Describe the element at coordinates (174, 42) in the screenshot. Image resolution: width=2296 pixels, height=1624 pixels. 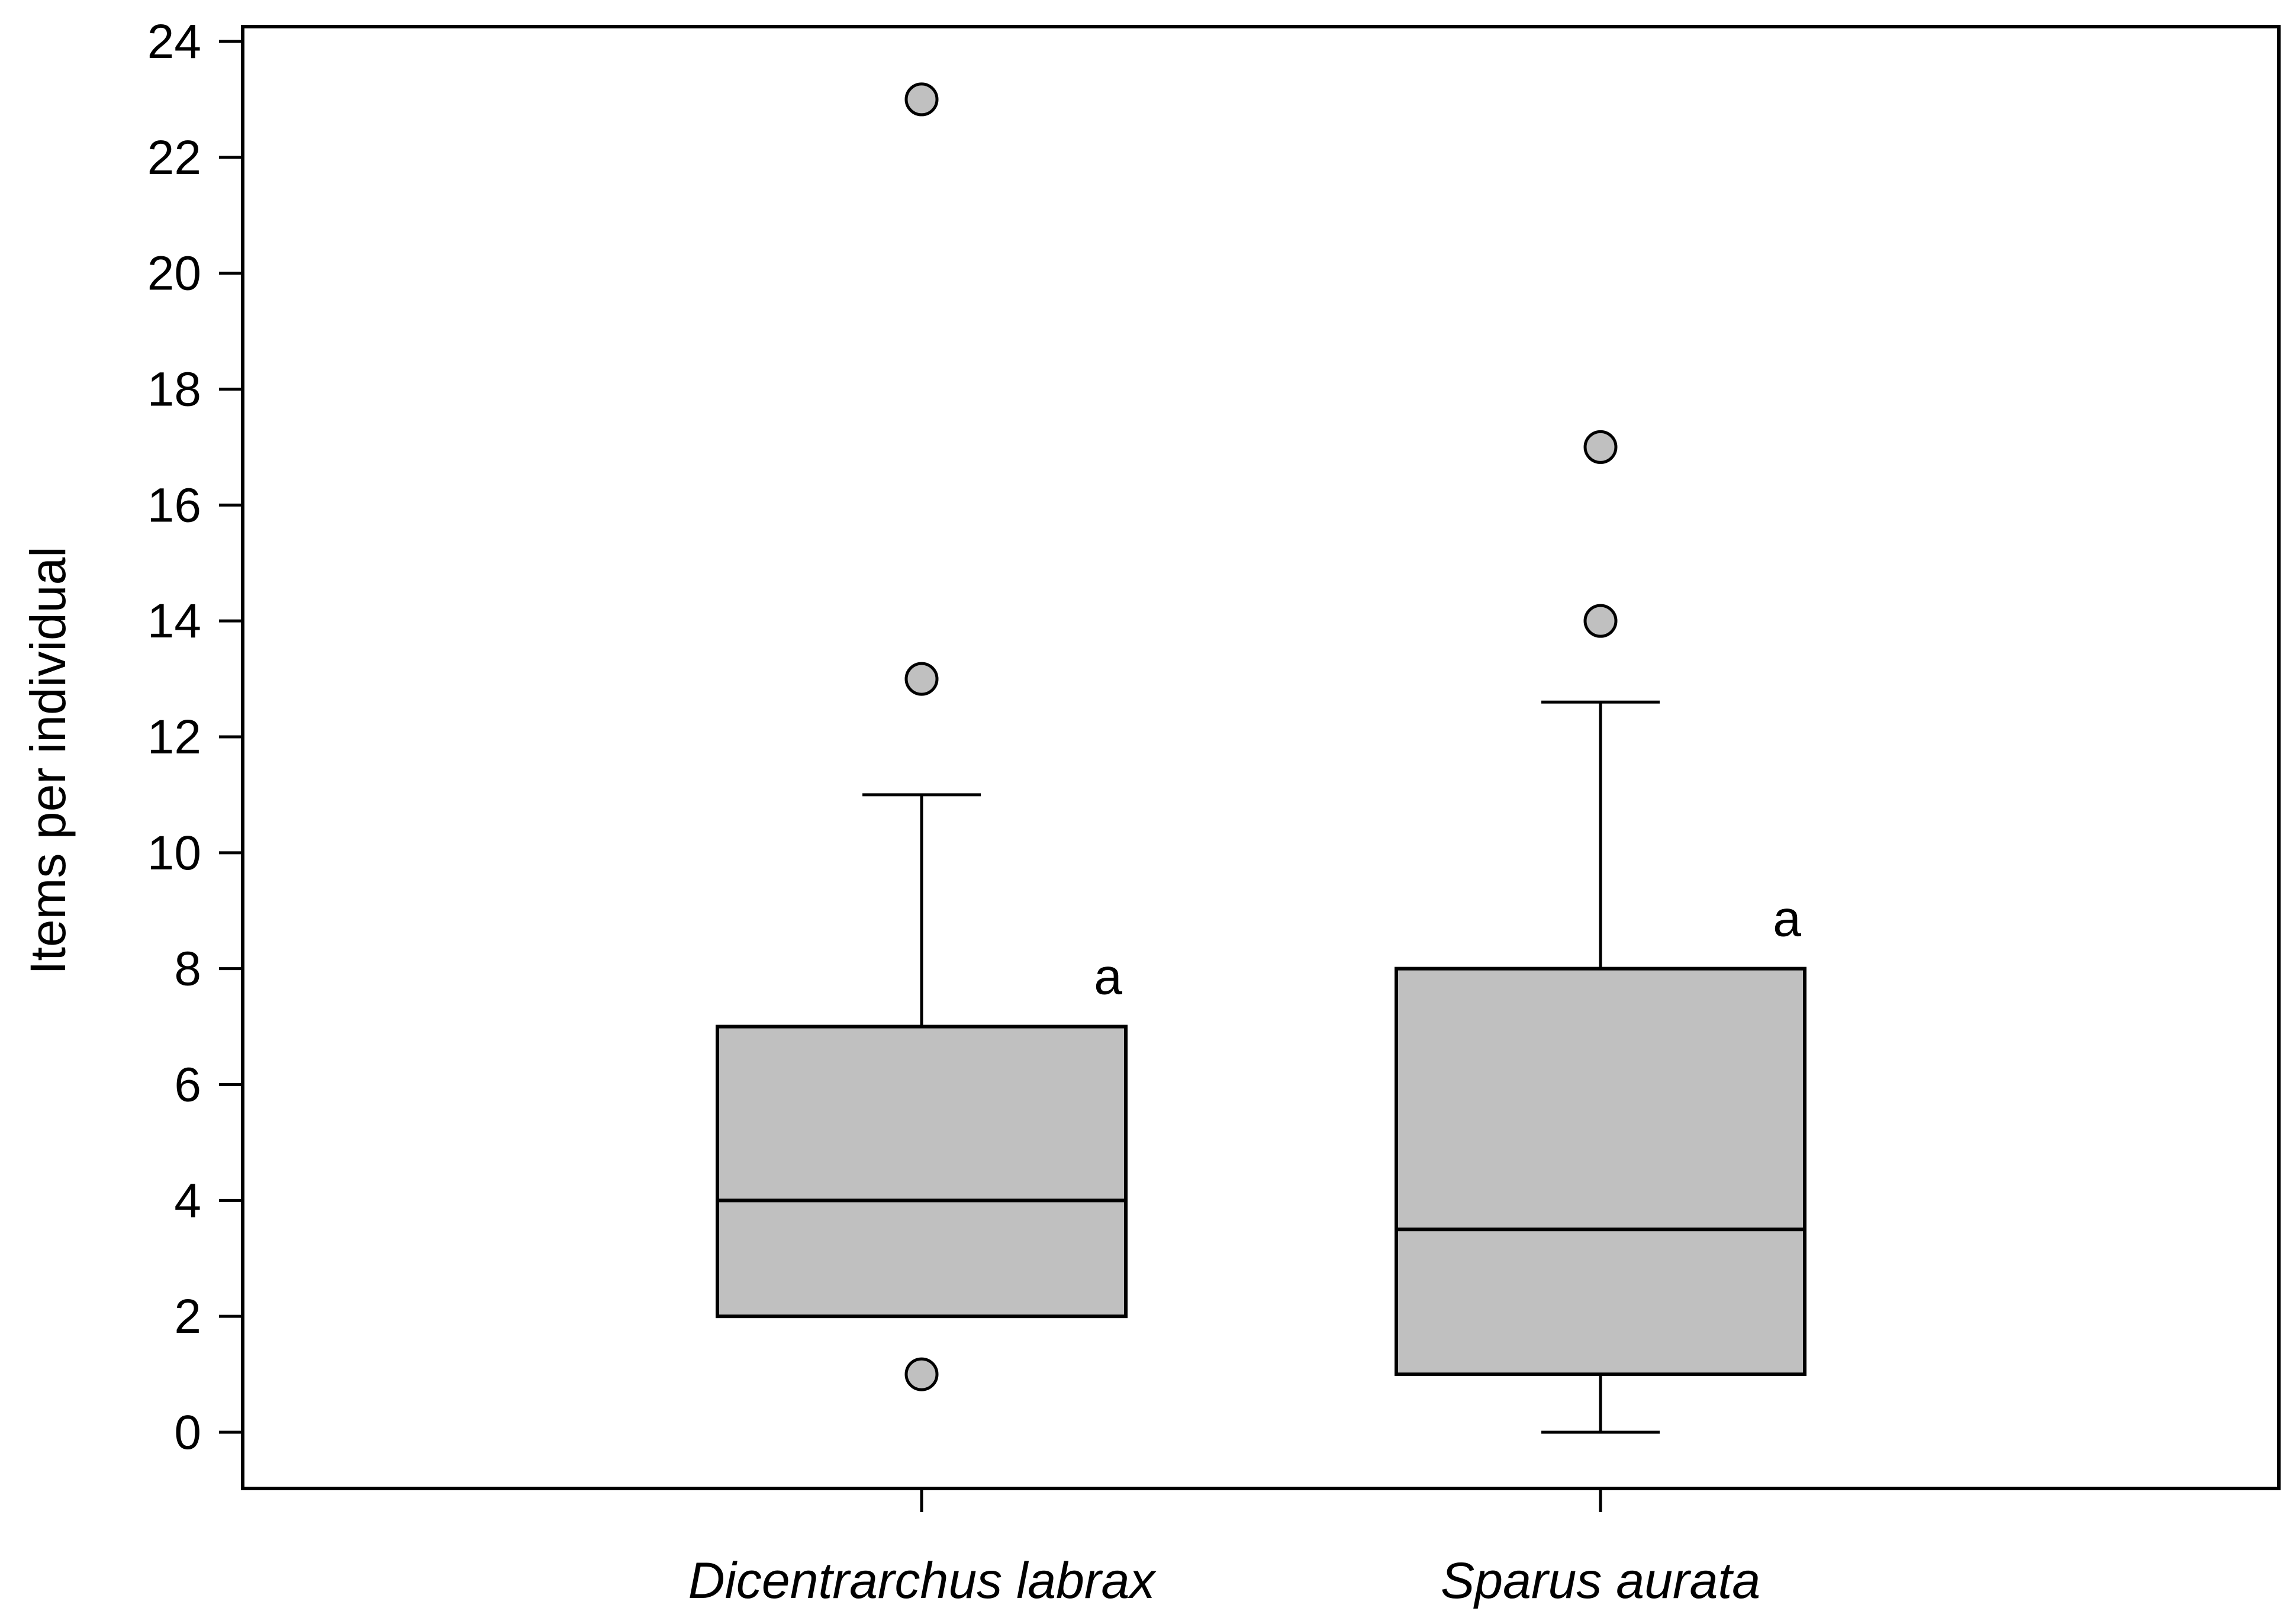
I see `y-tick-label: 24` at that location.